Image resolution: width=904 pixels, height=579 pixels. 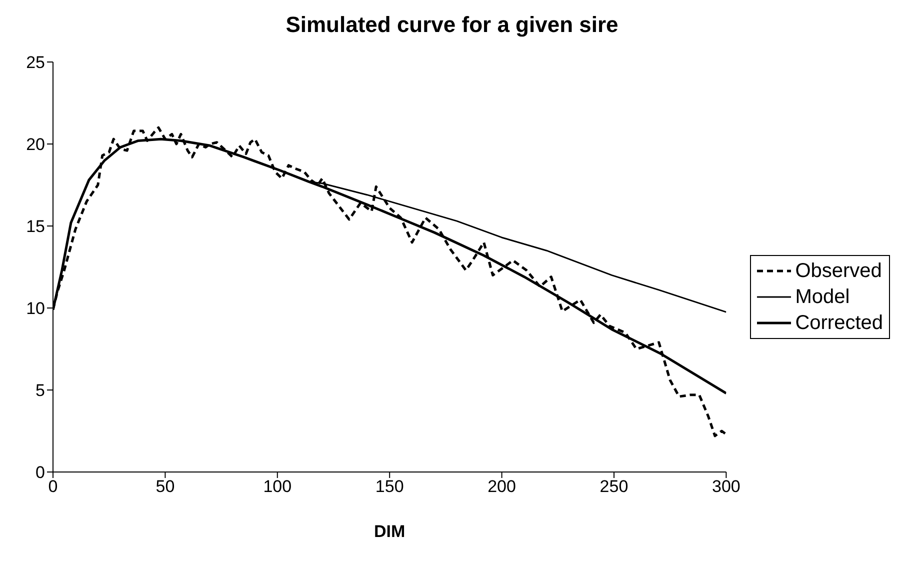 What do you see at coordinates (822, 297) in the screenshot?
I see `legend-label: Model` at bounding box center [822, 297].